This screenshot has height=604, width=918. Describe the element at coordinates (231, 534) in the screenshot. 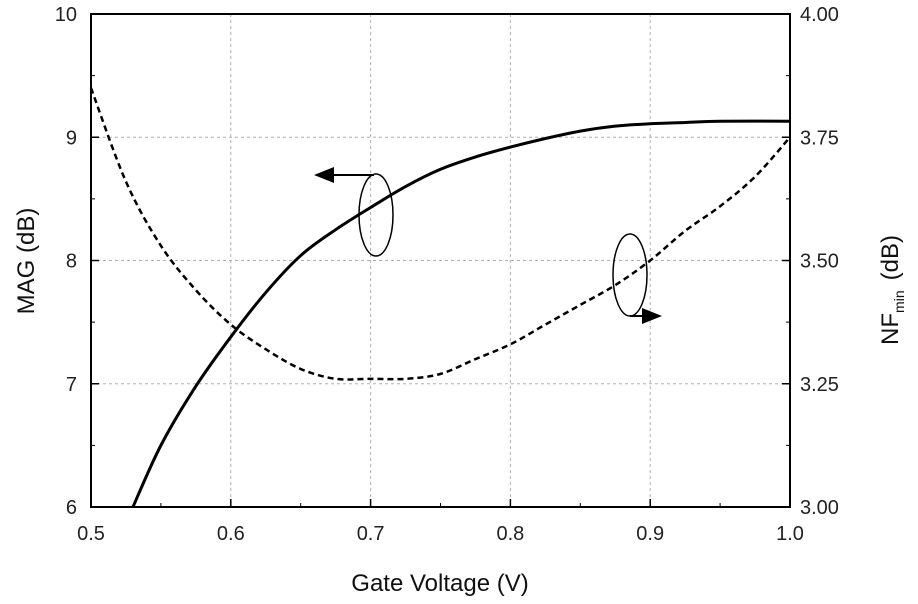

I see `x-tick-label: 0.6` at that location.